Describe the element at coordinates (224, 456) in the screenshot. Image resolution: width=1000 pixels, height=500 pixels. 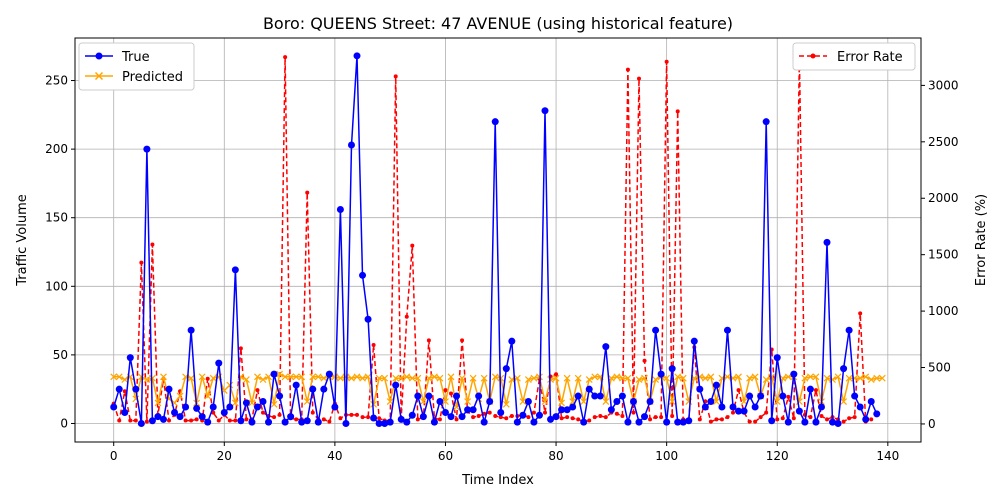
I see `x-tick-label: 20` at that location.